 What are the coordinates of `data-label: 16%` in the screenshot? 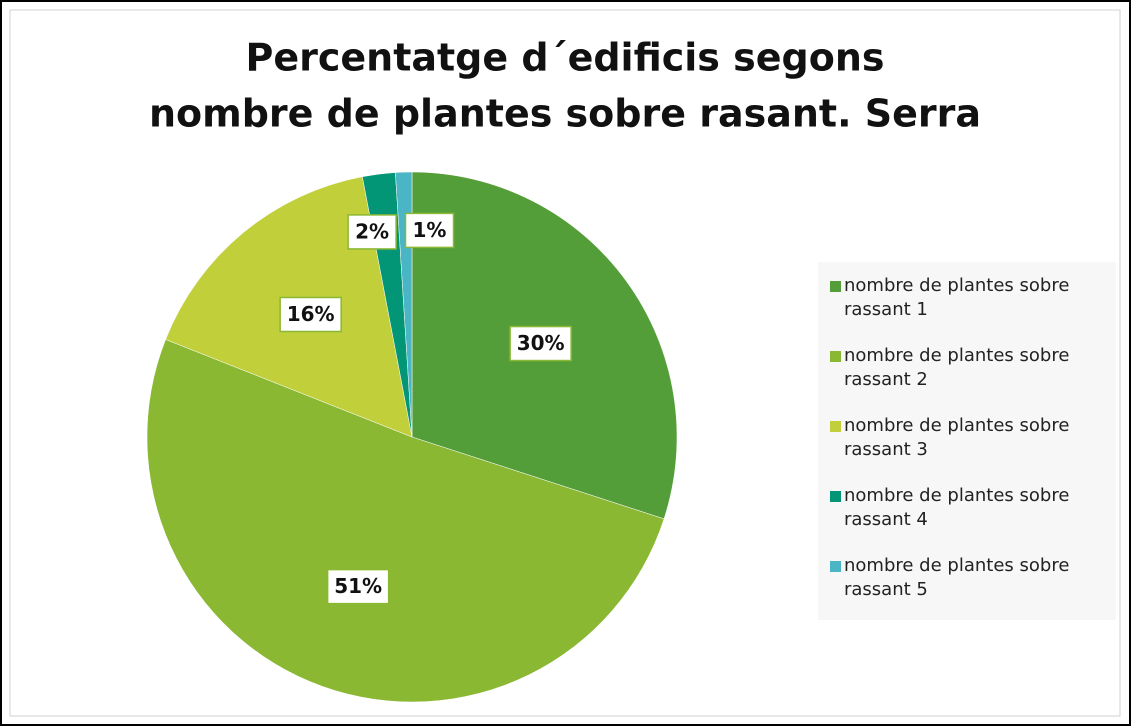 It's located at (311, 314).